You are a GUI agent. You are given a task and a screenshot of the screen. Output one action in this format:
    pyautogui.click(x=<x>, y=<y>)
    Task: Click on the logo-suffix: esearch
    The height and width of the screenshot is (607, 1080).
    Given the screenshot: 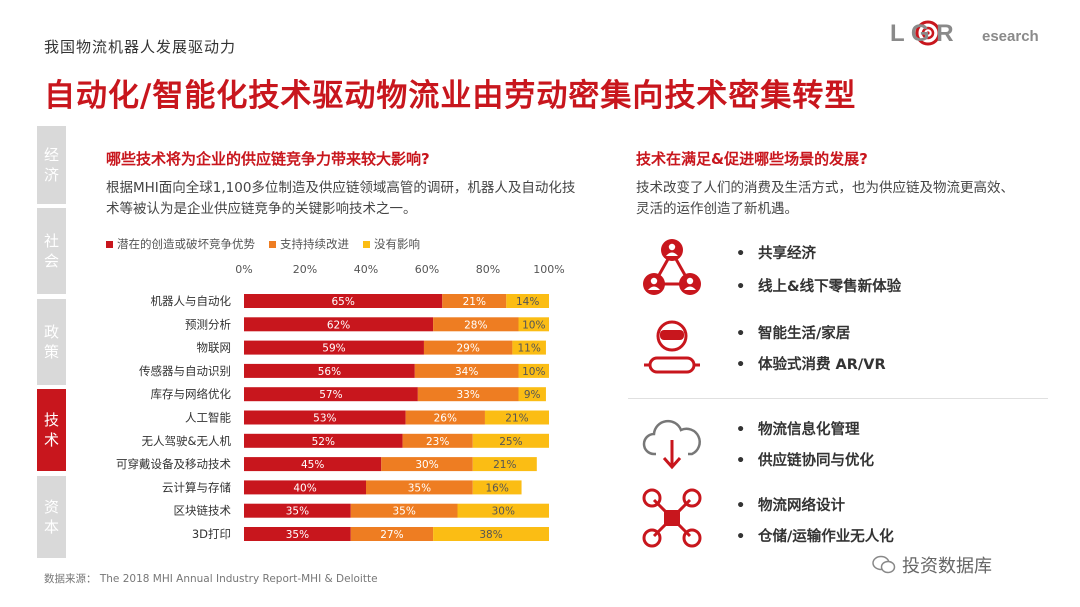 What is the action you would take?
    pyautogui.click(x=1010, y=36)
    